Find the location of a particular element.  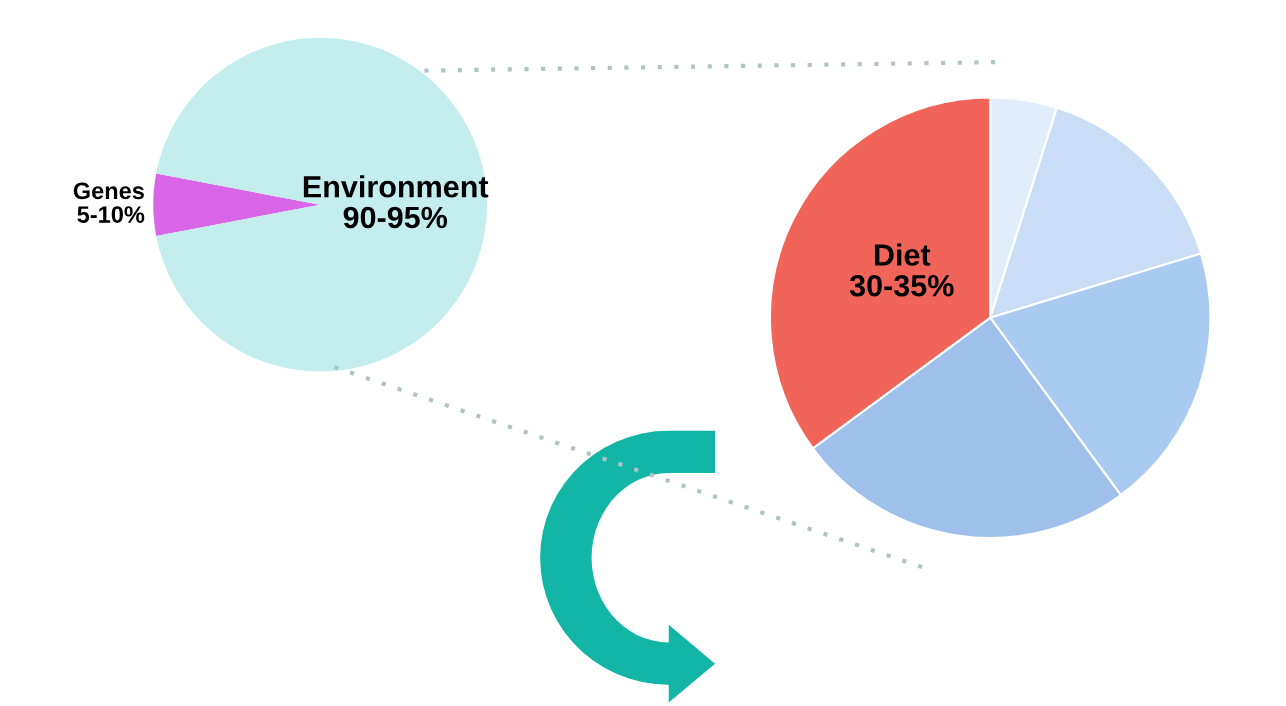

pie-slice is located at coordinates (321, 204).